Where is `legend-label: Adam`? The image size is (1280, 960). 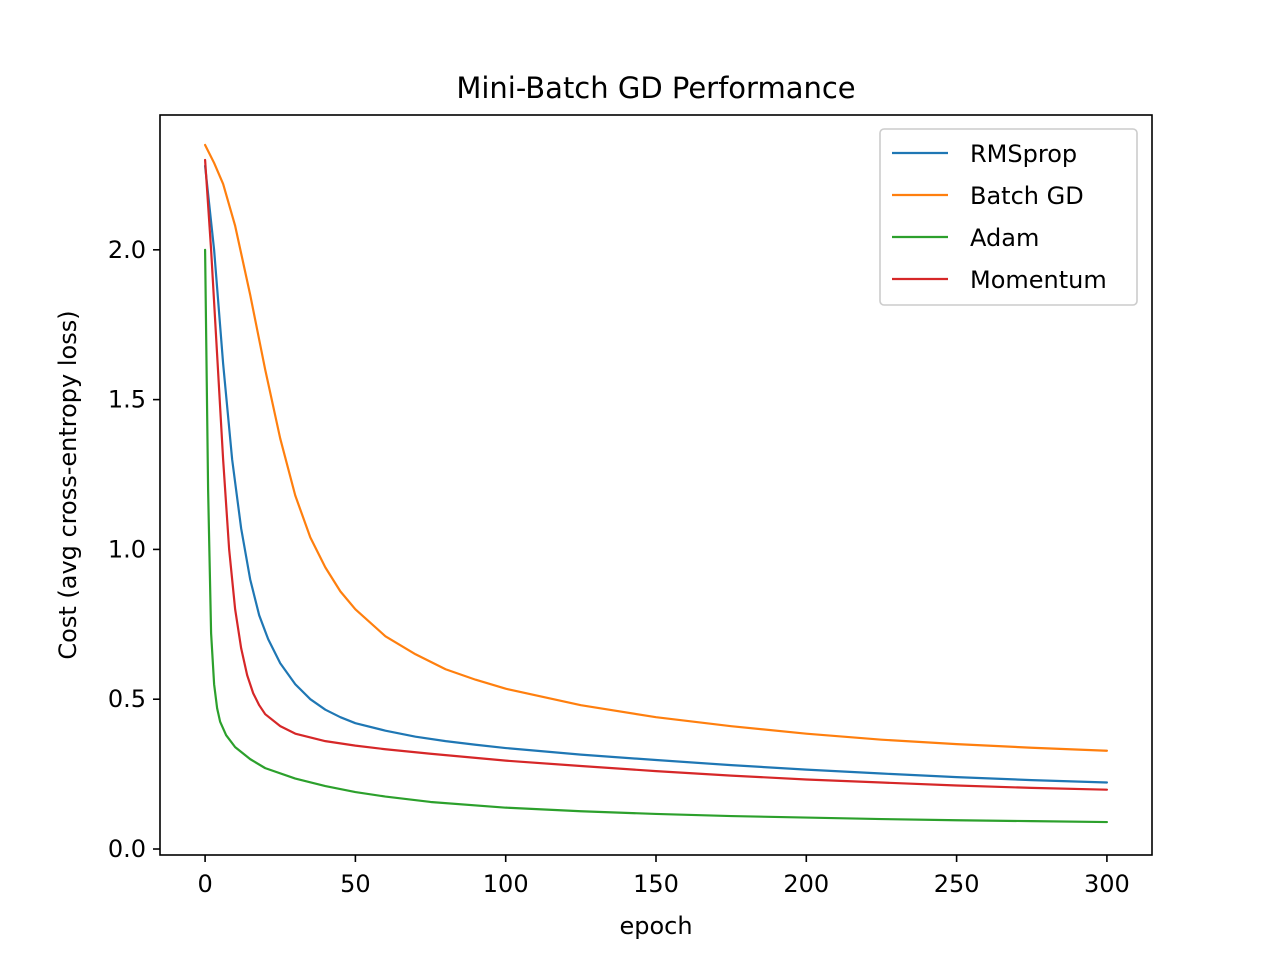
legend-label: Adam is located at coordinates (1004, 238).